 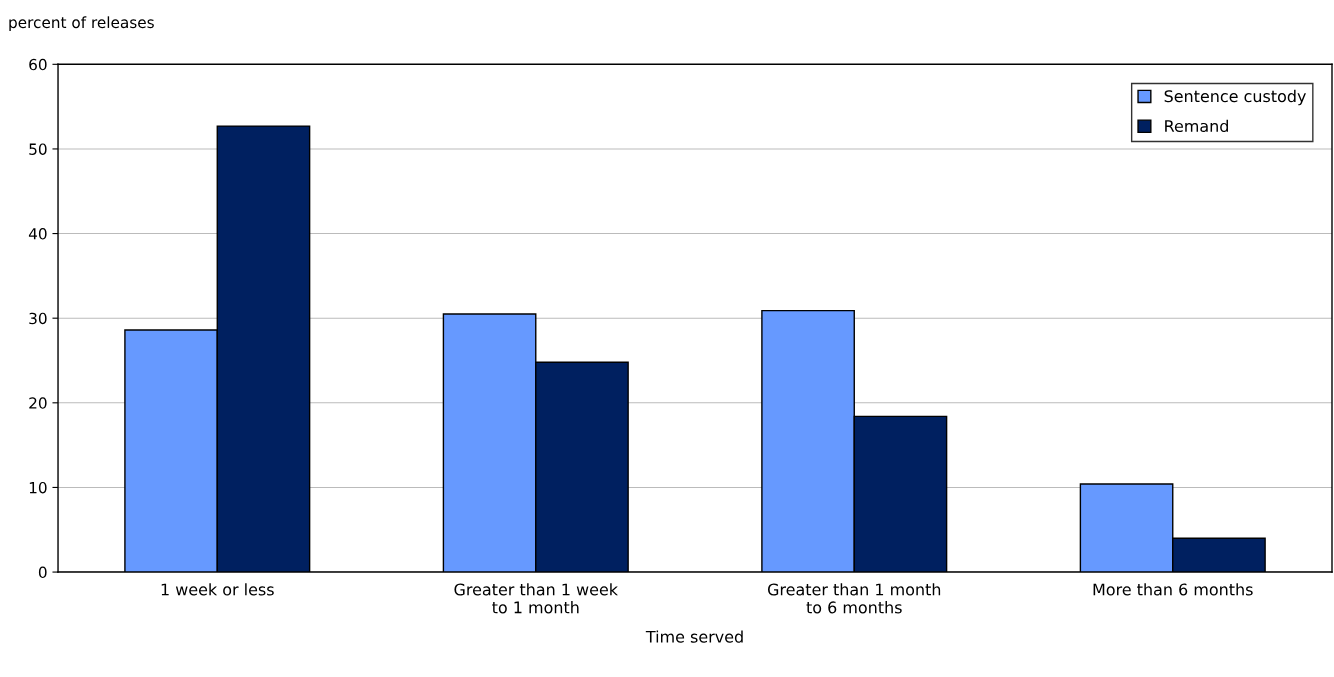 I want to click on x-tick-label: Greater than 1 month to 6 months, so click(x=854, y=598).